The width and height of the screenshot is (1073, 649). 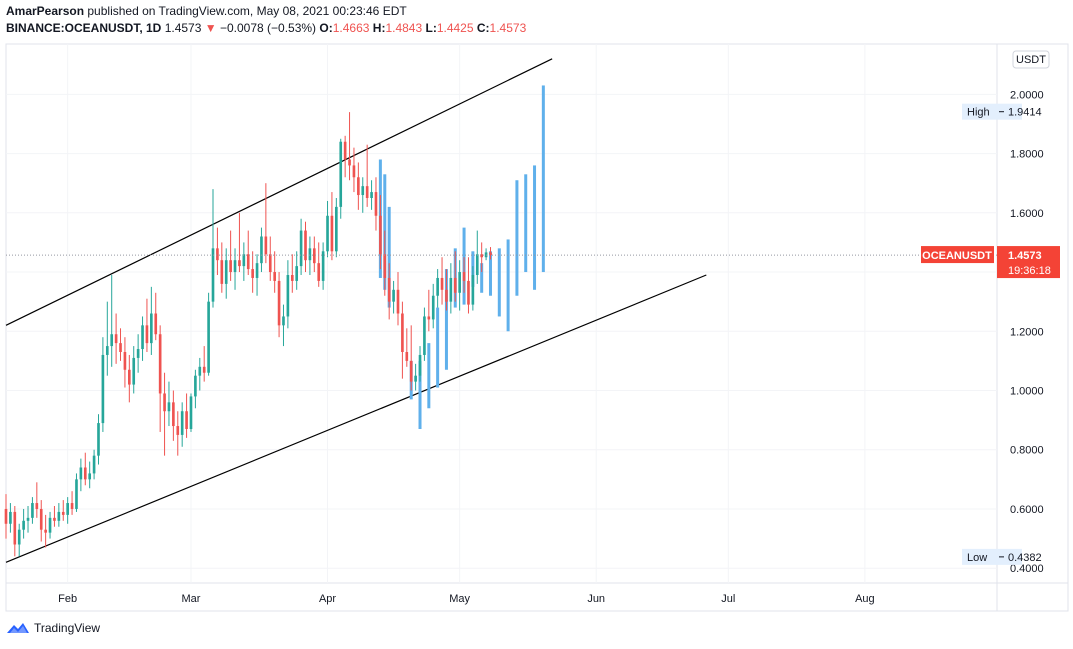 I want to click on y-tick-label: 0.6000, so click(x=1027, y=510).